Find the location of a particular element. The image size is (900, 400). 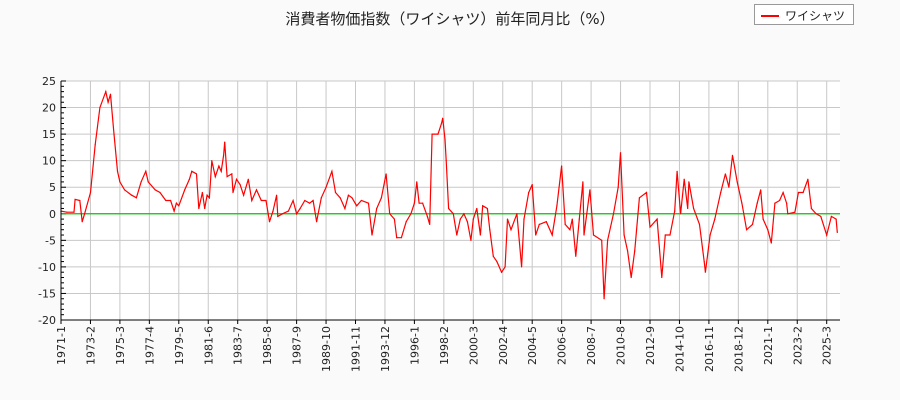

x-tick-label: 1981-6 is located at coordinates (208, 345).